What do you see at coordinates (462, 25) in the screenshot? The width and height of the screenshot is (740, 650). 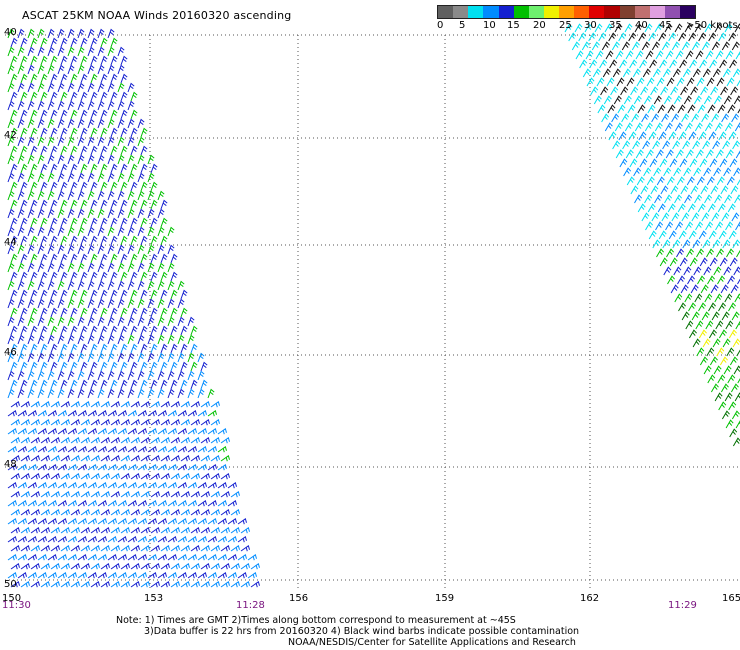 I see `legend-tick: 5` at bounding box center [462, 25].